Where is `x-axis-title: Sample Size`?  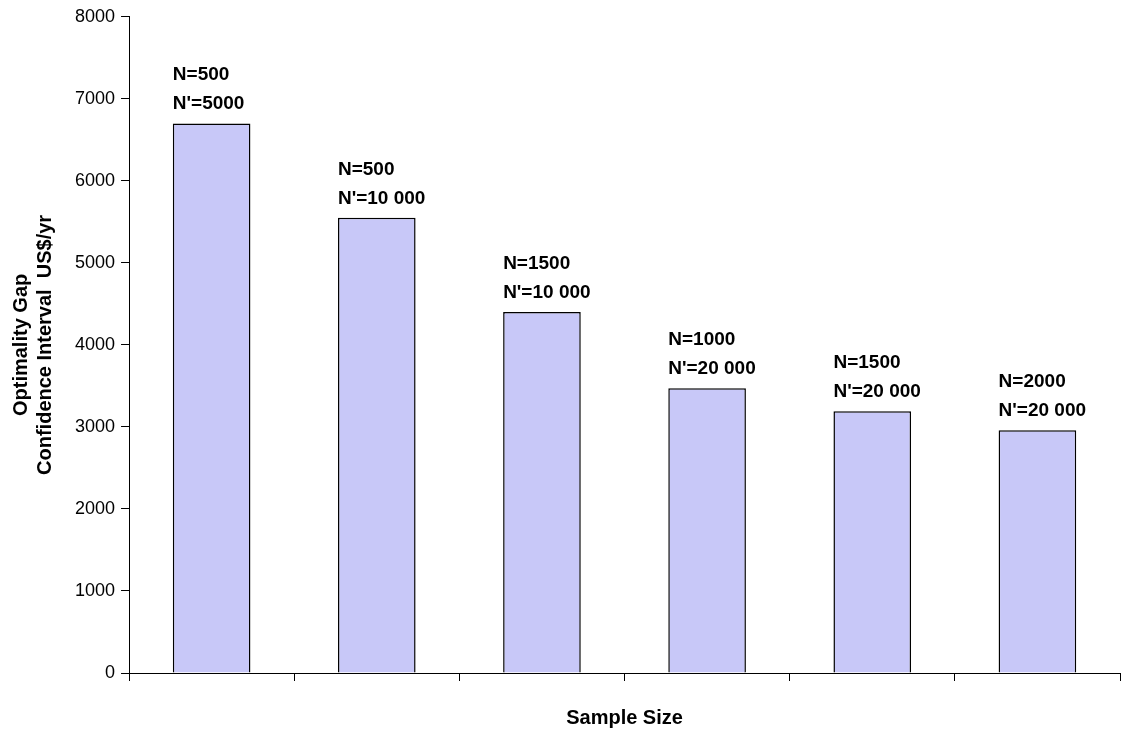 x-axis-title: Sample Size is located at coordinates (624, 716).